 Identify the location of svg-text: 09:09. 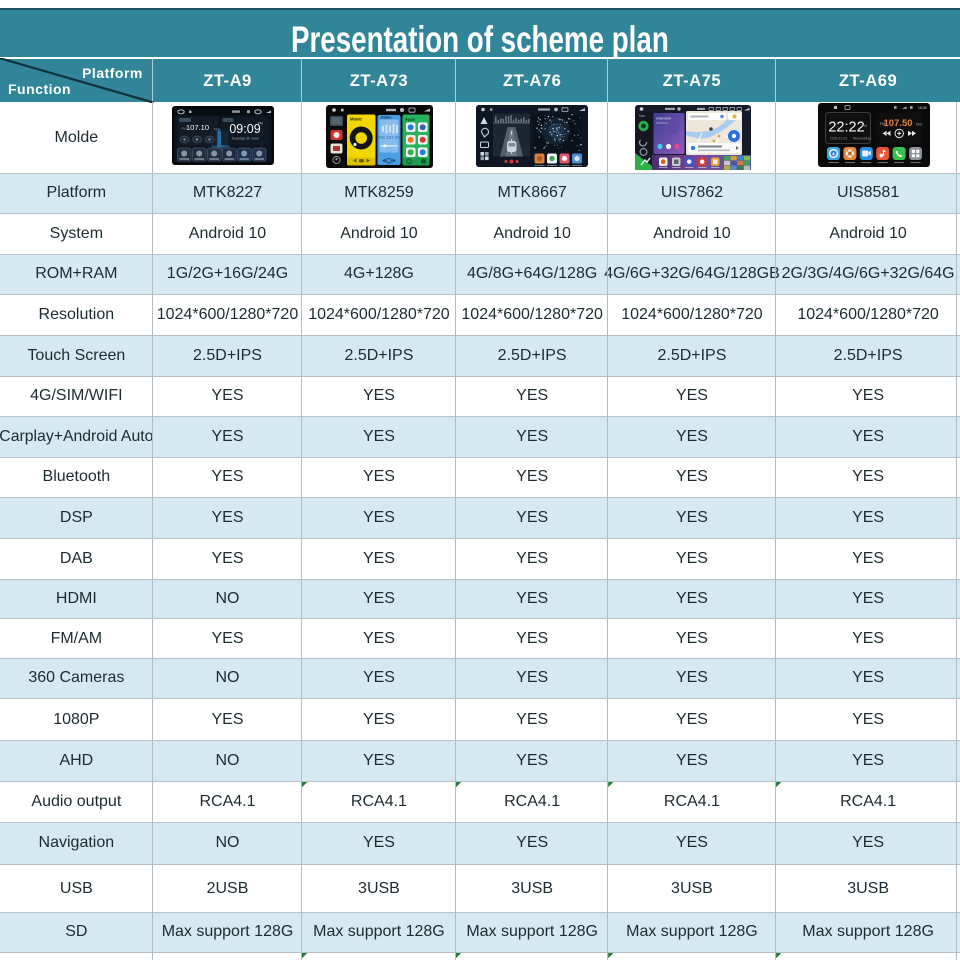
(244, 129).